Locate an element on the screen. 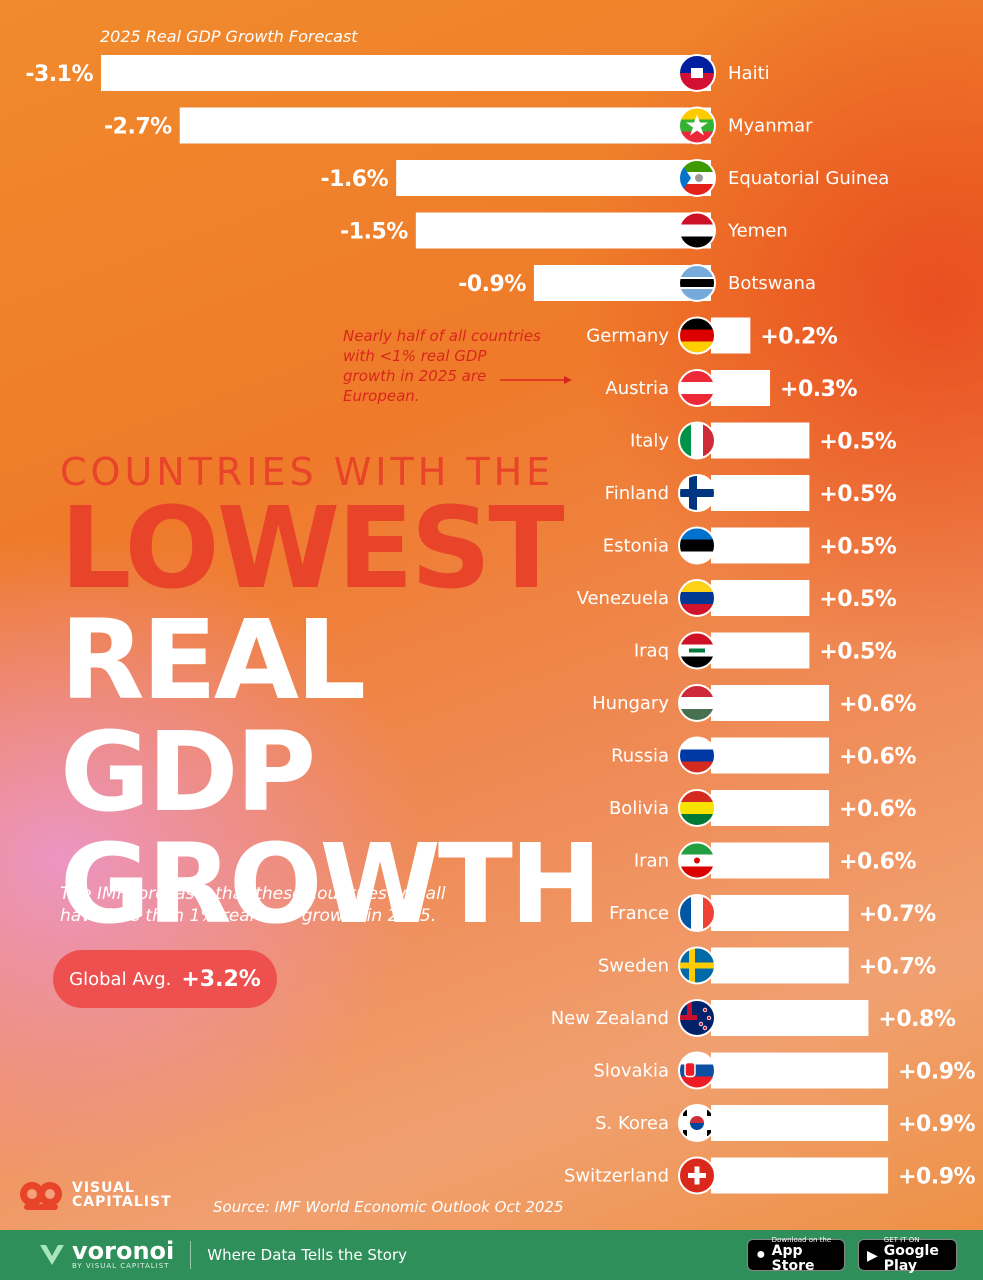  sweden-flag-icon is located at coordinates (697, 965).